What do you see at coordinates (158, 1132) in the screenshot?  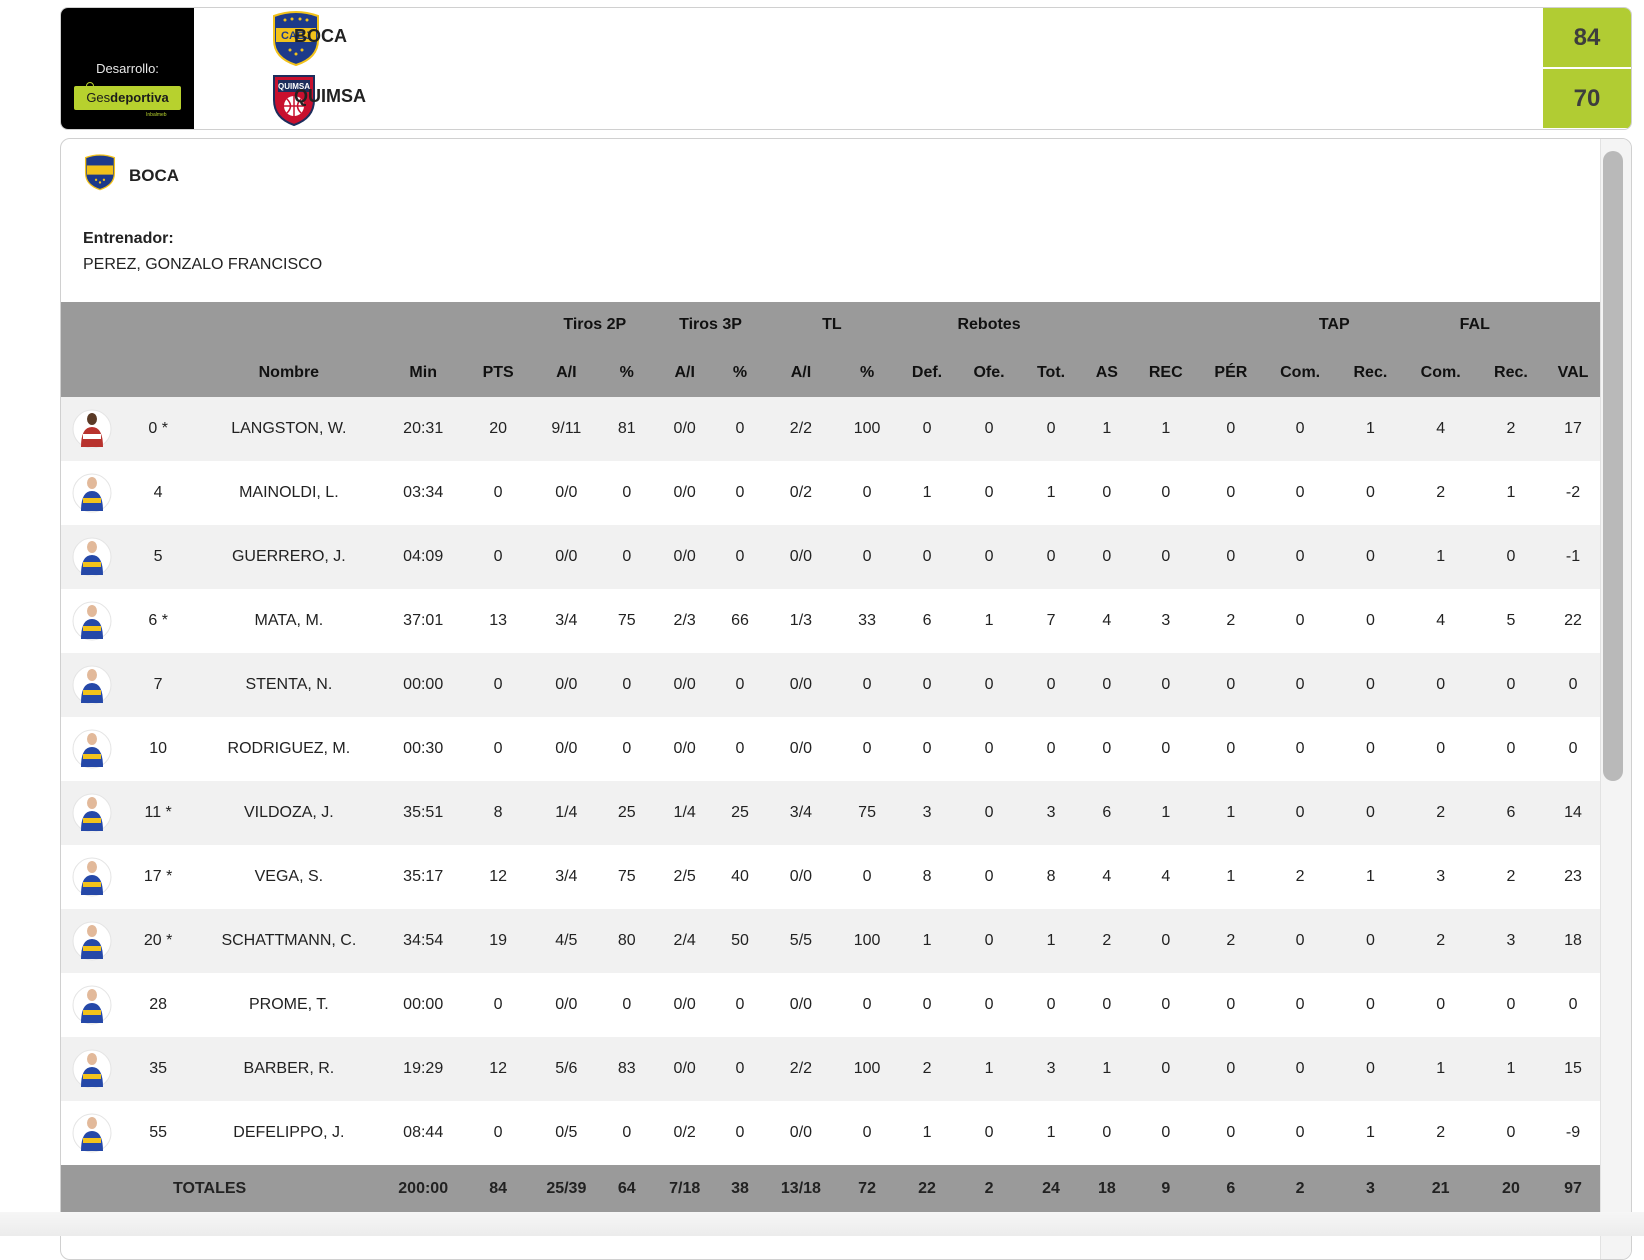 I see `player-number: 55` at bounding box center [158, 1132].